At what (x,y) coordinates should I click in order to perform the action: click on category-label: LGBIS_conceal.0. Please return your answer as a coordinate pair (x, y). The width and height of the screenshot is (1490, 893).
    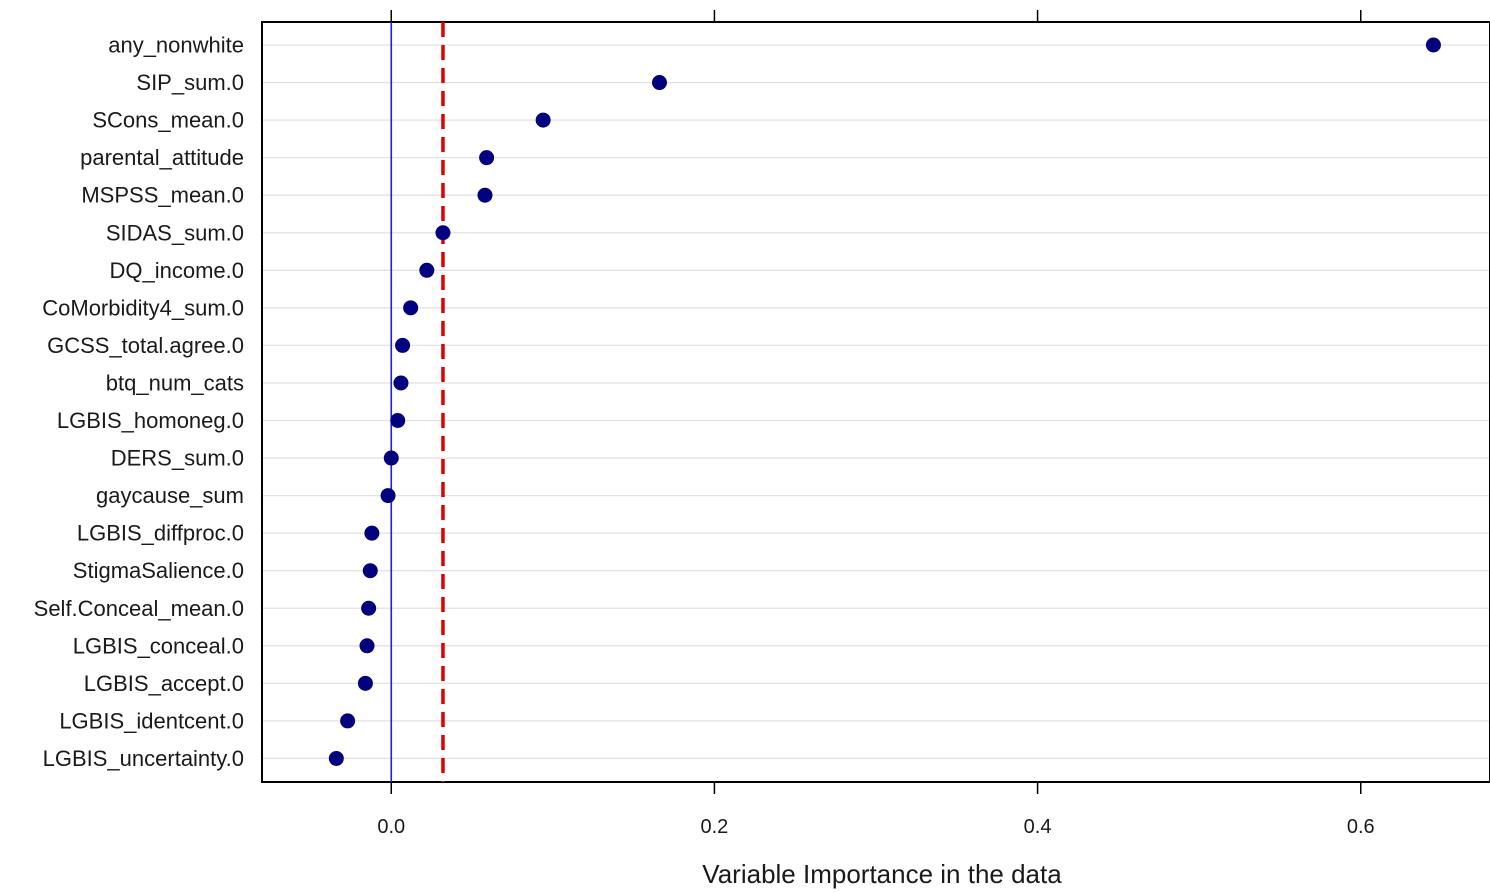
    Looking at the image, I should click on (158, 645).